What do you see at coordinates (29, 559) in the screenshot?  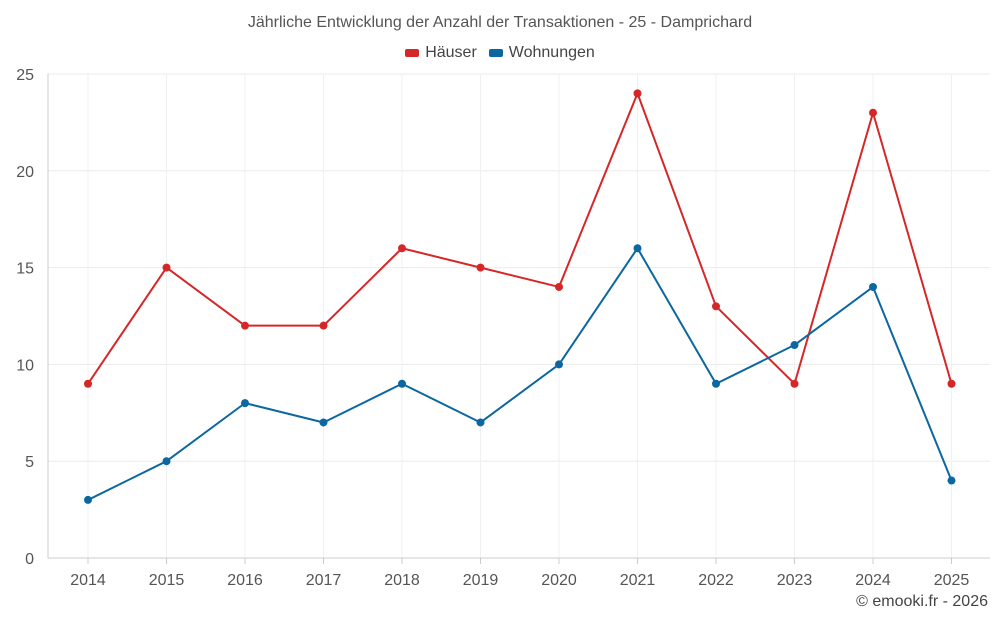 I see `y-tick-label: 0` at bounding box center [29, 559].